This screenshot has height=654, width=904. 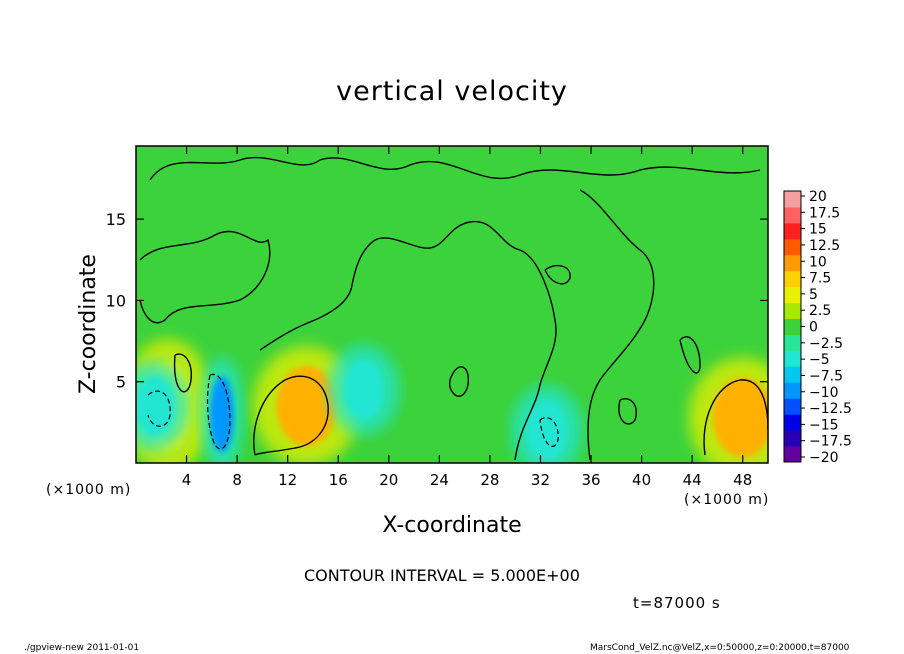 What do you see at coordinates (727, 500) in the screenshot?
I see `x-axis-unit-right: (×1000 m)` at bounding box center [727, 500].